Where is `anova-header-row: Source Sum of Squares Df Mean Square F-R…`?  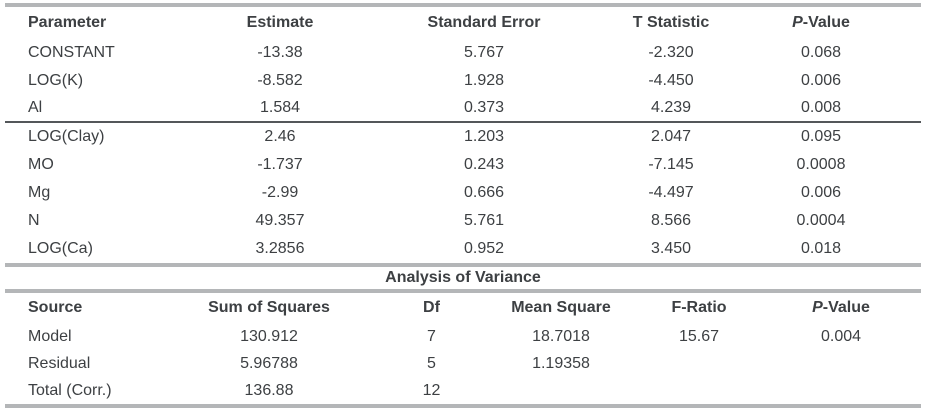 anova-header-row: Source Sum of Squares Df Mean Square F-R… is located at coordinates (463, 308).